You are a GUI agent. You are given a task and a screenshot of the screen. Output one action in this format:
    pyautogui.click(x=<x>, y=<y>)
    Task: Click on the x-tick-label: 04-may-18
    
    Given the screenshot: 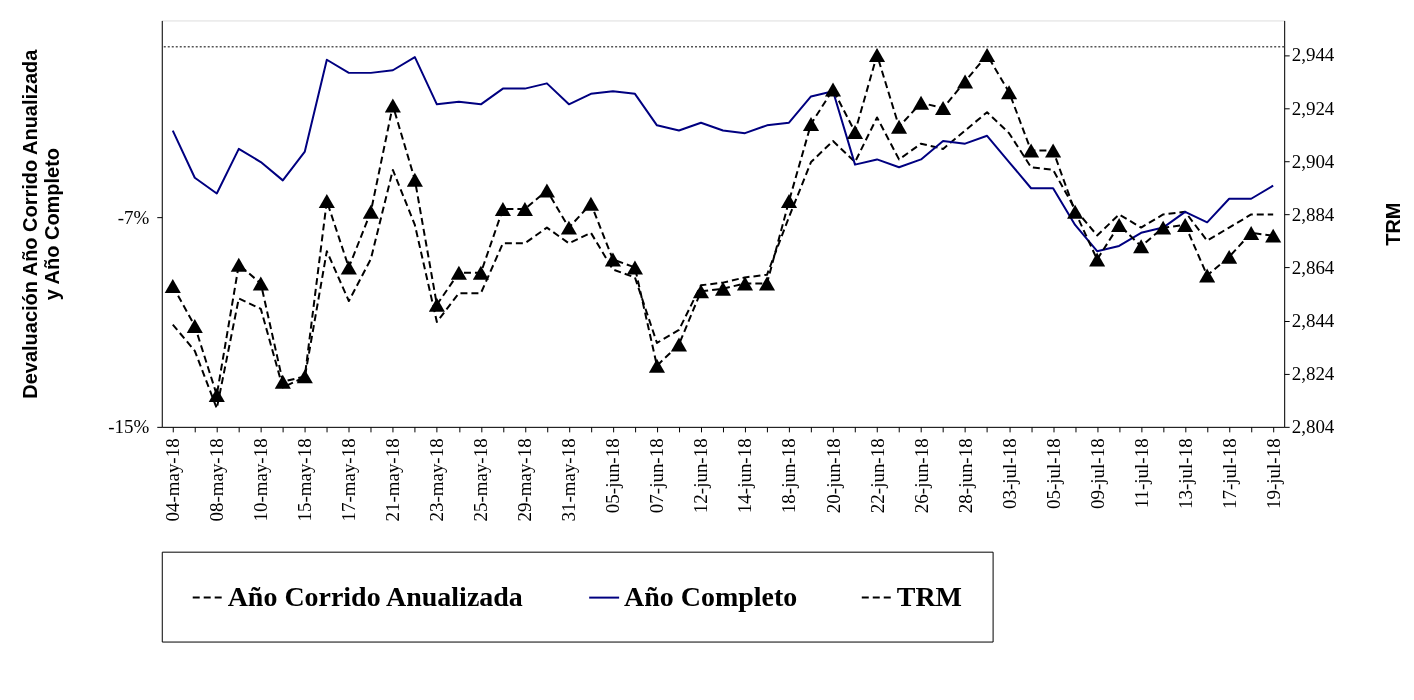 What is the action you would take?
    pyautogui.click(x=173, y=480)
    